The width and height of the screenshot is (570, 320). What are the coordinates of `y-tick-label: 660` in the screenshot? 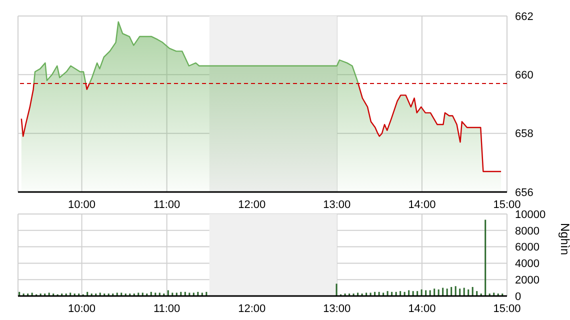 It's located at (524, 76).